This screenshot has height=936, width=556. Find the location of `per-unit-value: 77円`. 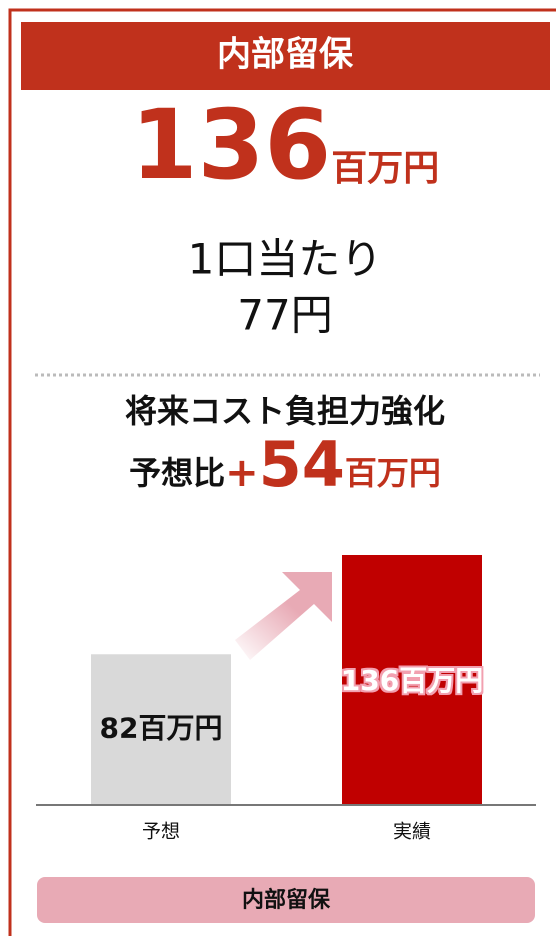

per-unit-value: 77円 is located at coordinates (284, 315).